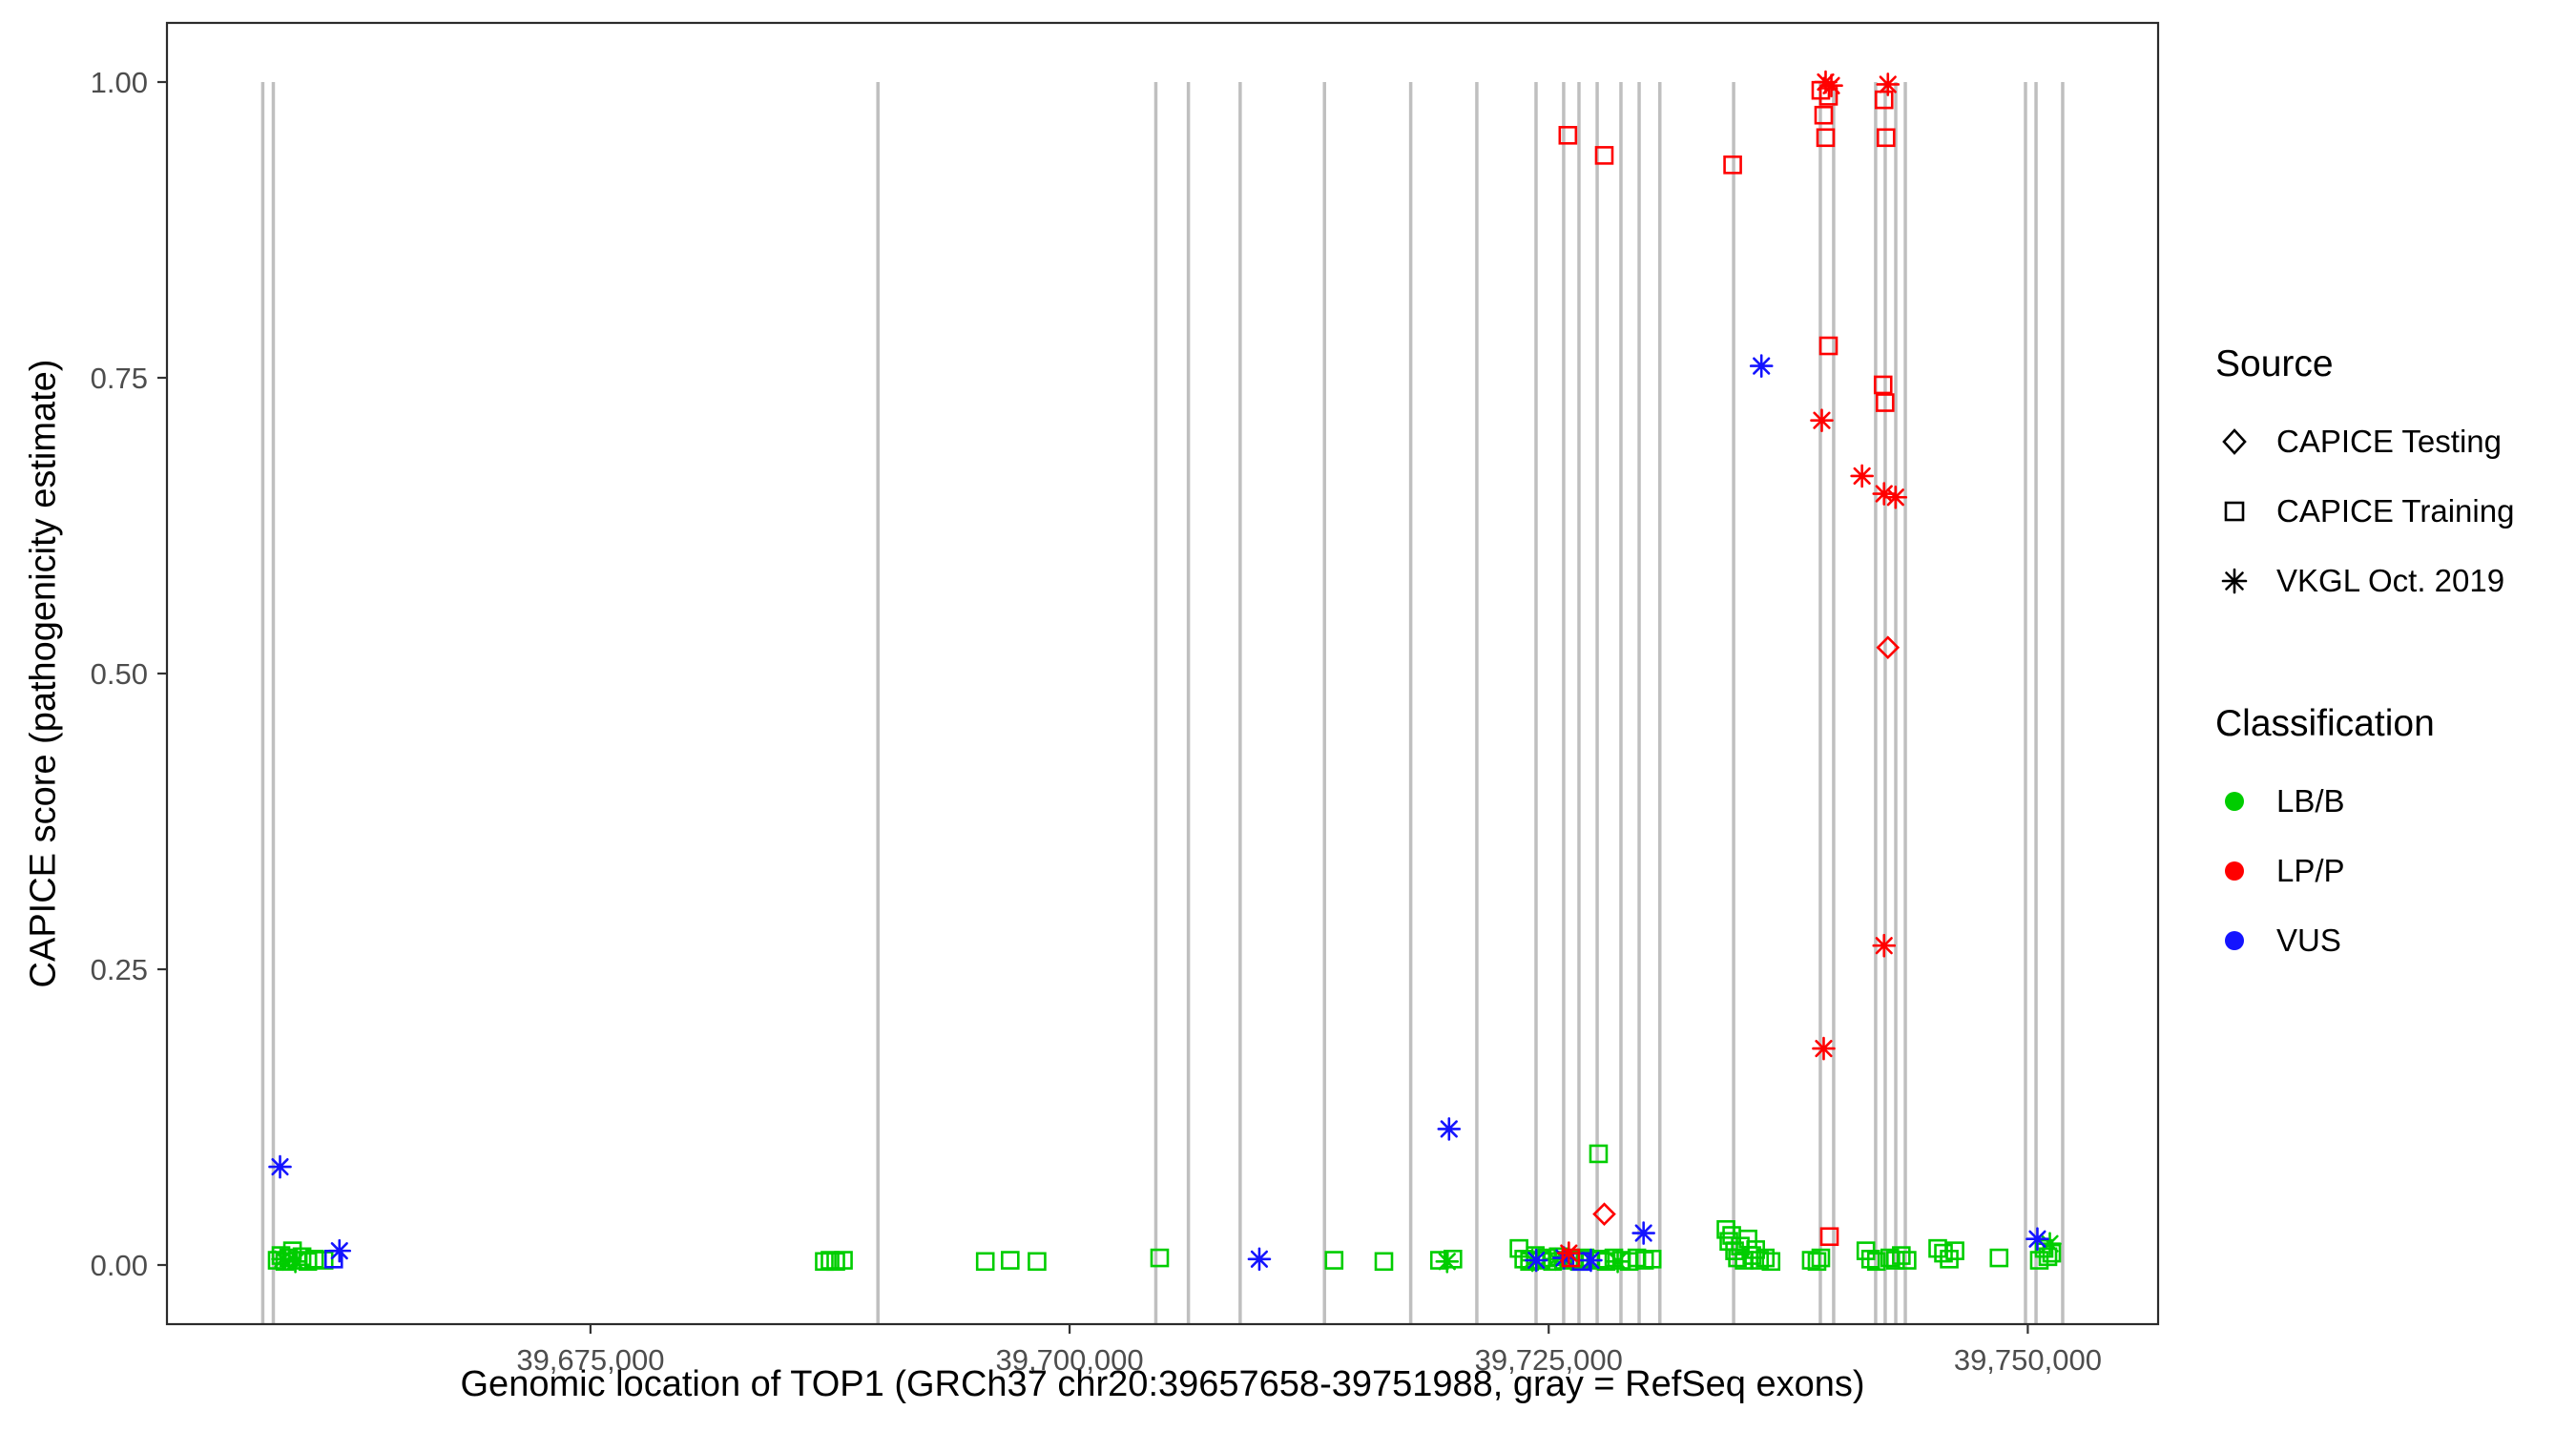  Describe the element at coordinates (2325, 723) in the screenshot. I see `legend-classification-title: Classification` at that location.